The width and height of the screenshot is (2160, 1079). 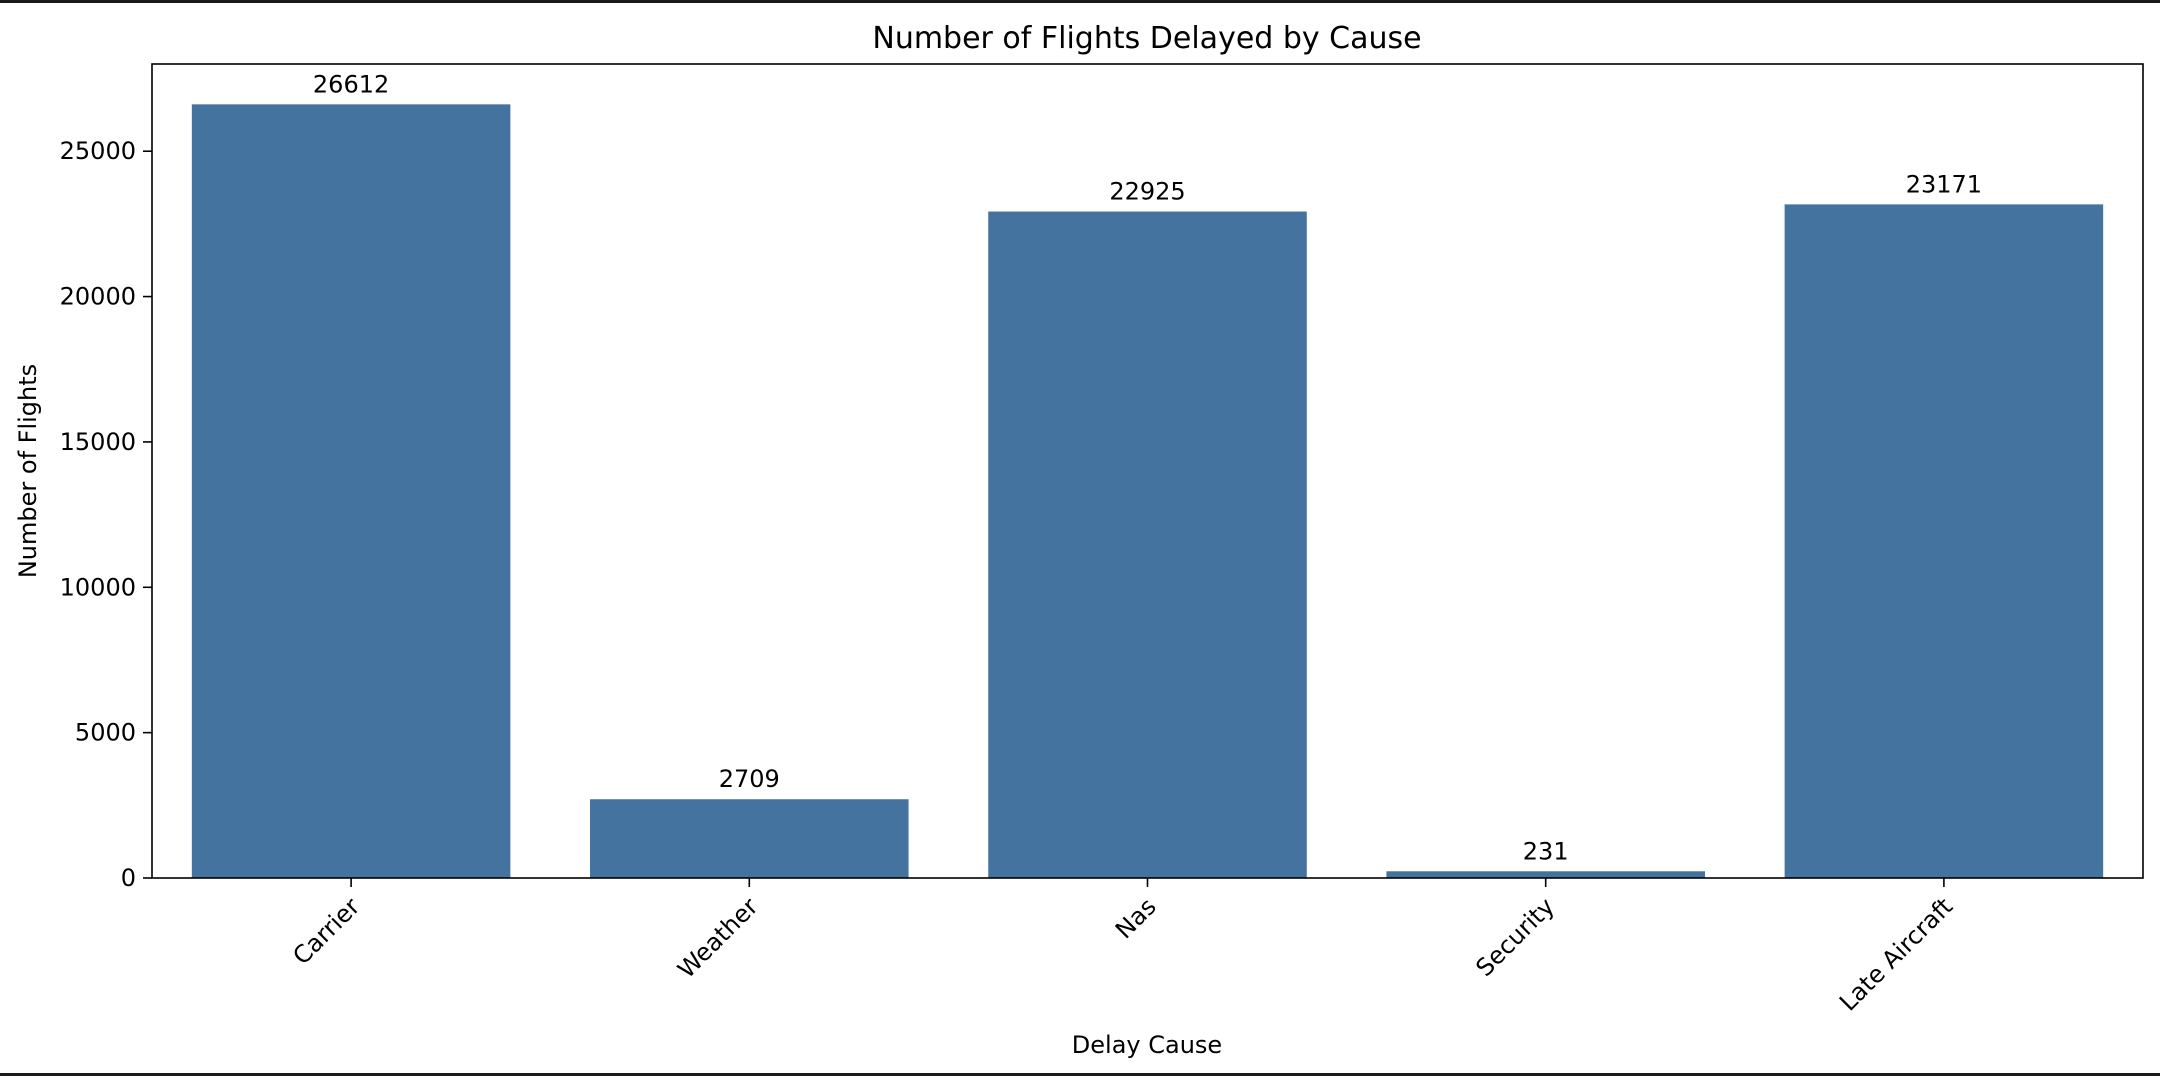 What do you see at coordinates (1546, 851) in the screenshot?
I see `data-label-security: 231` at bounding box center [1546, 851].